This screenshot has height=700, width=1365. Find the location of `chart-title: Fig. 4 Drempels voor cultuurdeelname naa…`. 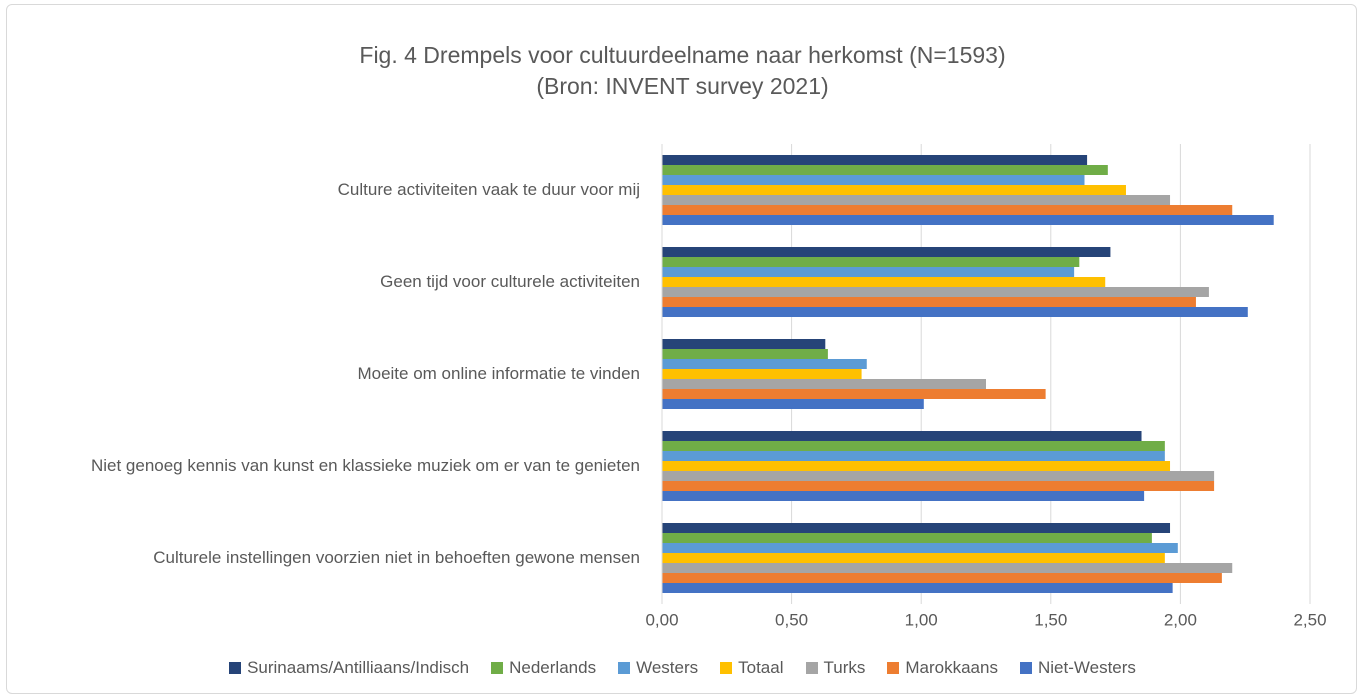

chart-title: Fig. 4 Drempels voor cultuurdeelname naa… is located at coordinates (682, 55).